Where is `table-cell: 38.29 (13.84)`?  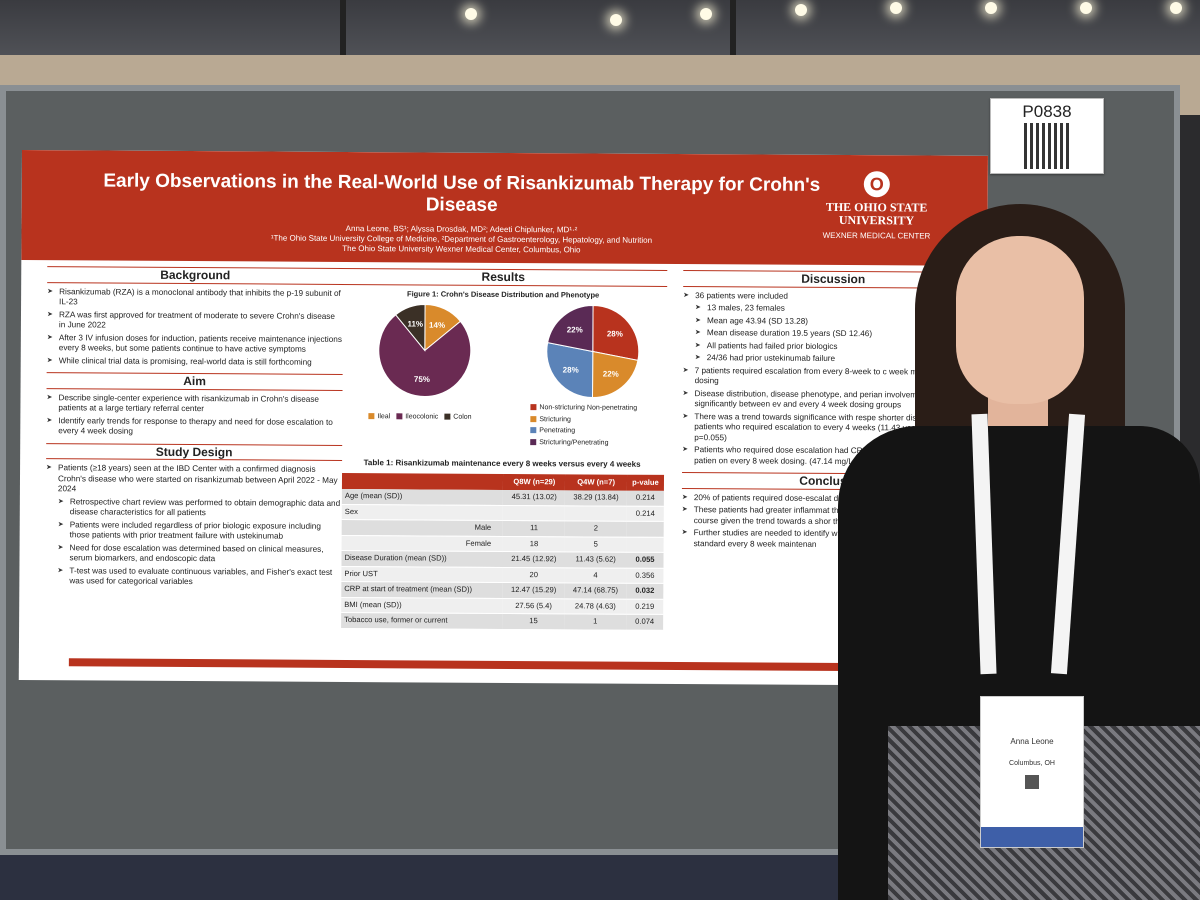
table-cell: 38.29 (13.84) is located at coordinates (596, 498).